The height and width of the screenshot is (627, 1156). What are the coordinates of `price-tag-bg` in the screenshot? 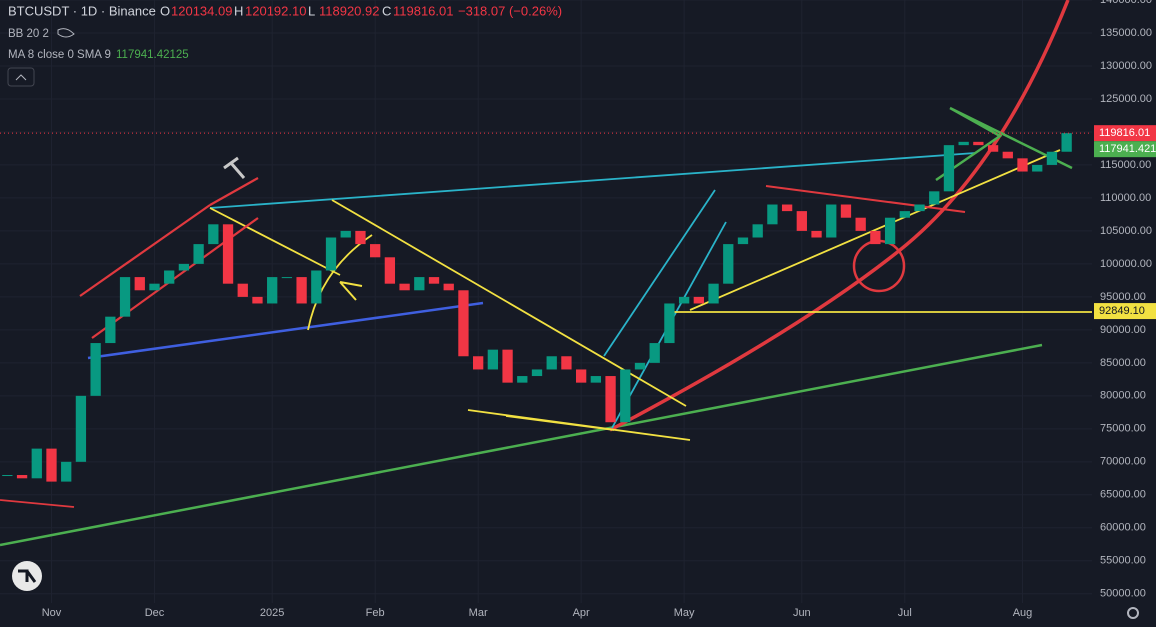 It's located at (1125, 133).